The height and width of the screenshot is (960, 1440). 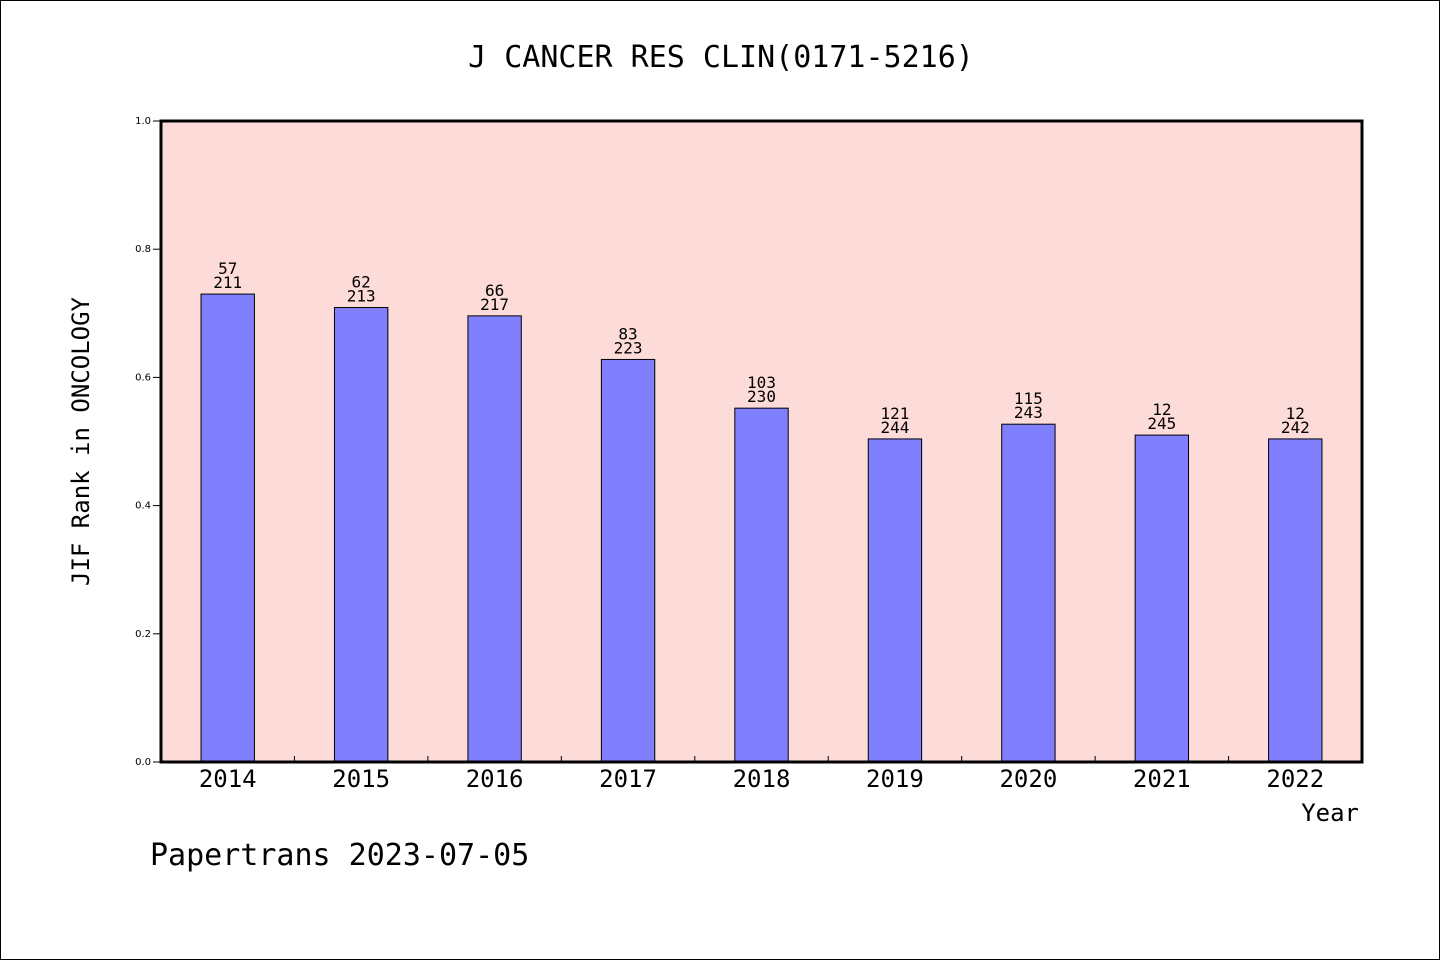 I want to click on x-axis-ticks: 2014 2015 2016 2017 2018 2019 2020 2021 2022, so click(x=761, y=774).